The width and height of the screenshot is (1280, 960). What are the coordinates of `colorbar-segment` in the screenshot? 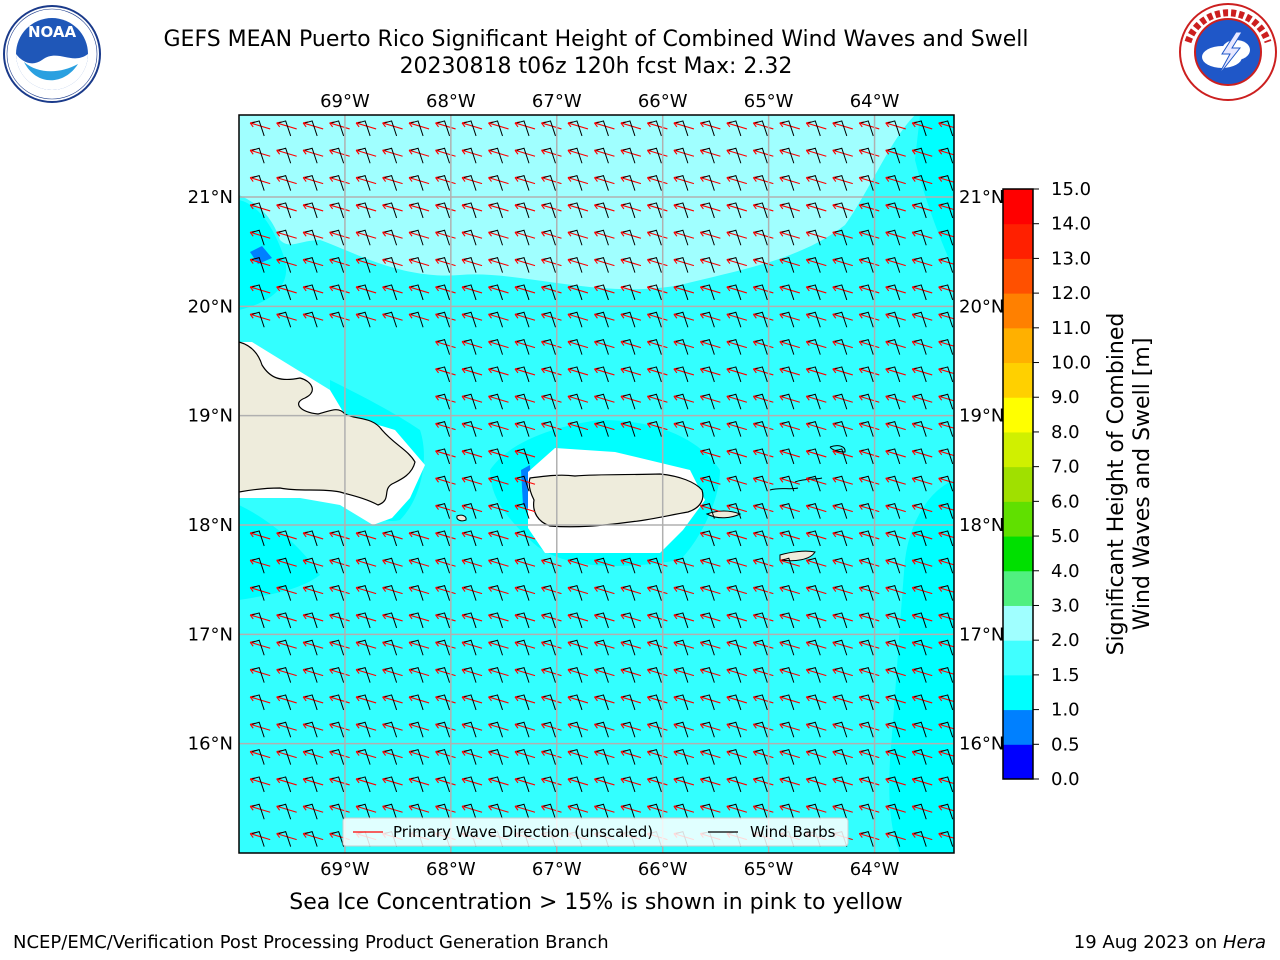 It's located at (1018, 484).